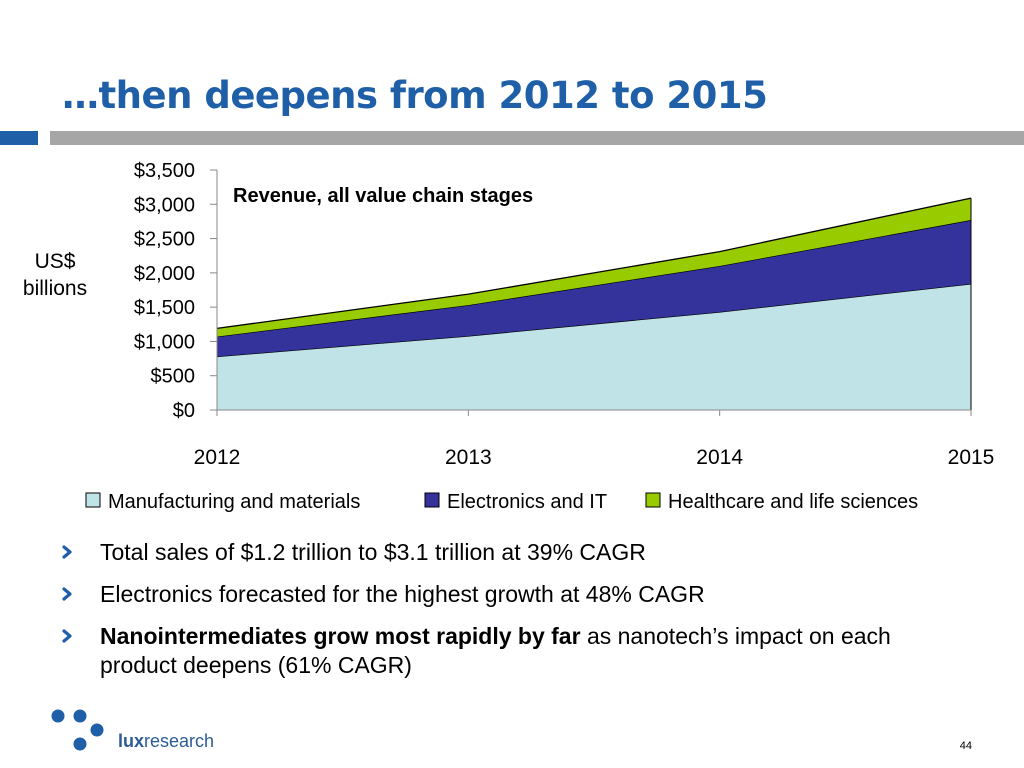 The image size is (1024, 768). I want to click on luxresearch-wordmark: luxresearch, so click(166, 741).